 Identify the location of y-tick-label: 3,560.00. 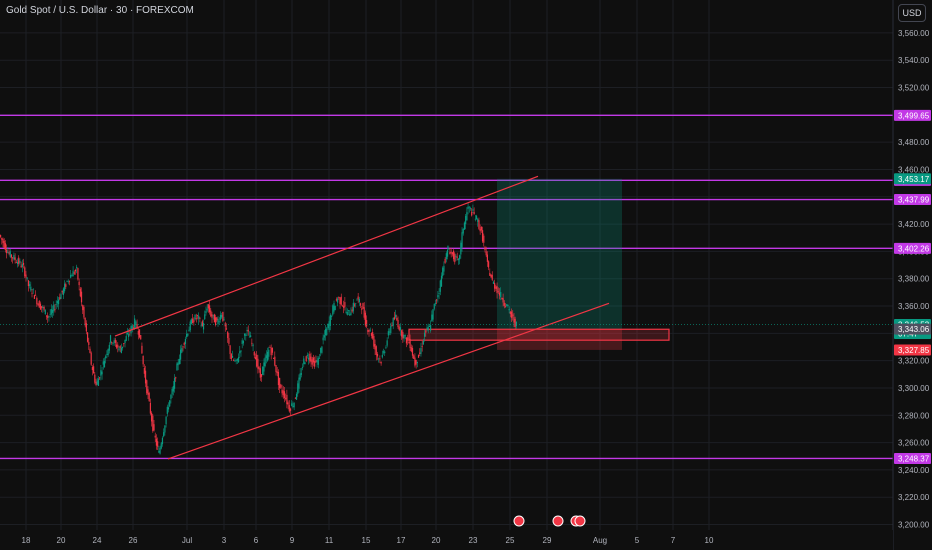
(914, 33).